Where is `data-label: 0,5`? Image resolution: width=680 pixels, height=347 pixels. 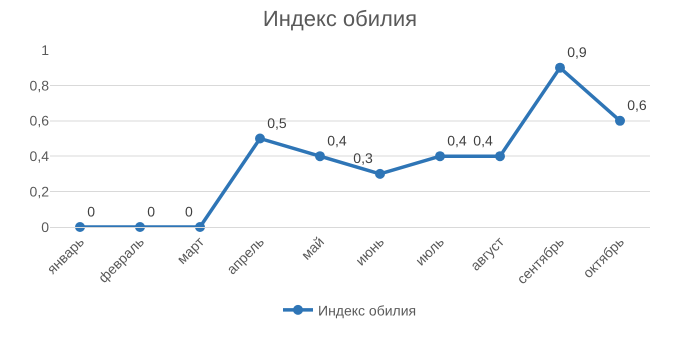 data-label: 0,5 is located at coordinates (277, 122).